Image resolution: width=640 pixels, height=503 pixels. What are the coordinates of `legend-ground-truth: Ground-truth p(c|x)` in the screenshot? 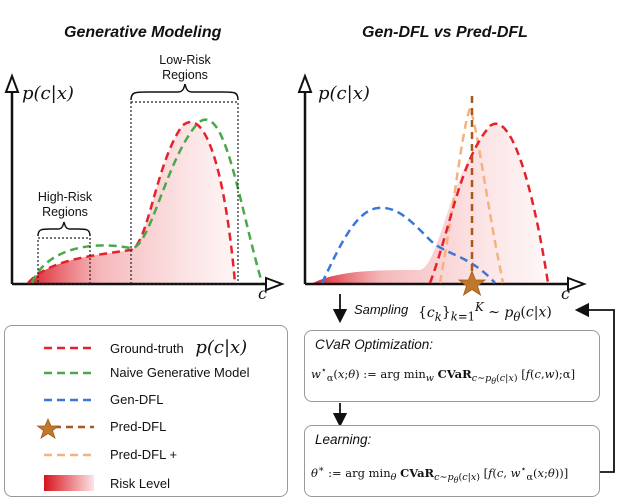 It's located at (179, 347).